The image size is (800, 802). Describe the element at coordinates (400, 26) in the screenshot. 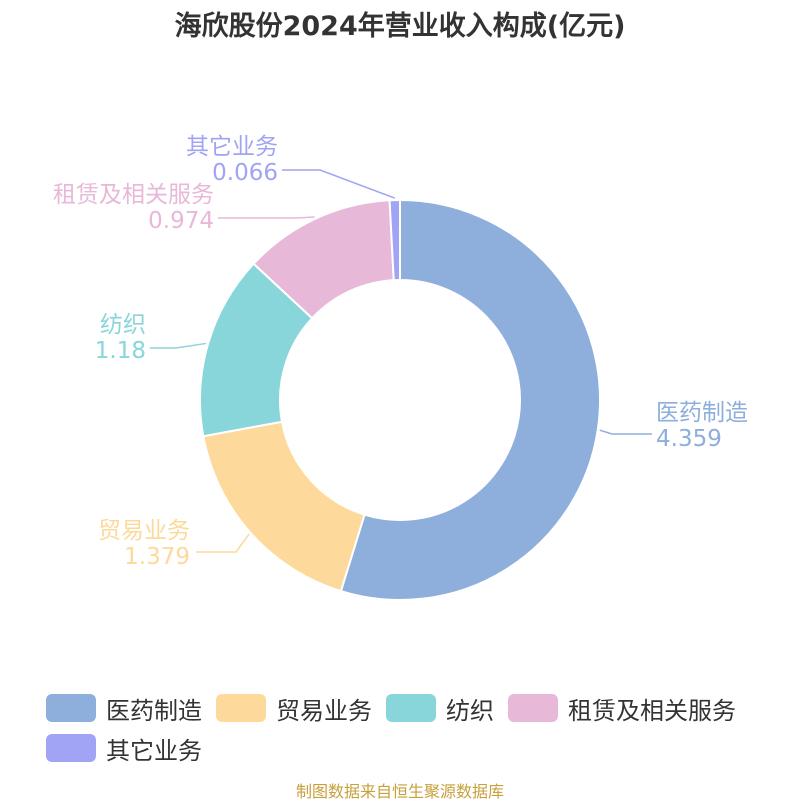

I see `chart-title: 海欣股份2024年营业收入构成(亿元)` at that location.